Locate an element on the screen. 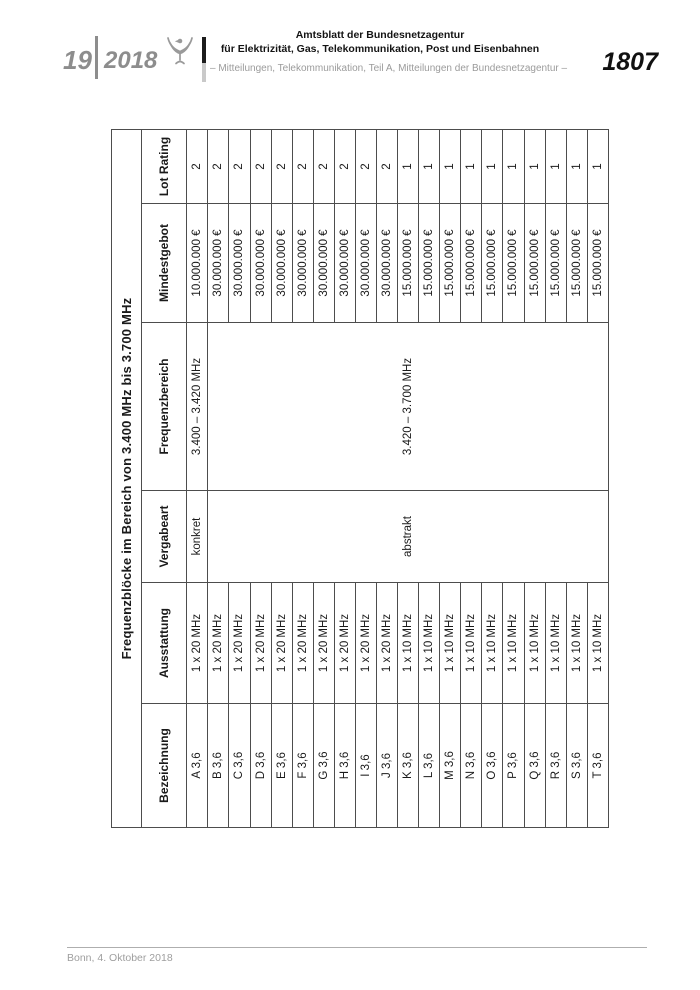  cell-bezeichnung: J 3,6 is located at coordinates (387, 765).